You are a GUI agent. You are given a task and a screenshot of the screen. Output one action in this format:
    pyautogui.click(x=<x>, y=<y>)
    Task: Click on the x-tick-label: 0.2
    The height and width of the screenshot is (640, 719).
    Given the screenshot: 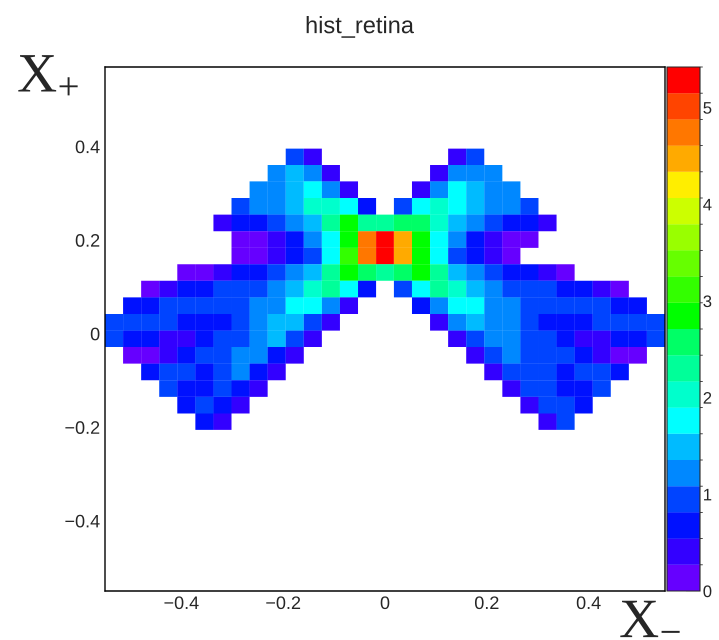 What is the action you would take?
    pyautogui.click(x=486, y=603)
    